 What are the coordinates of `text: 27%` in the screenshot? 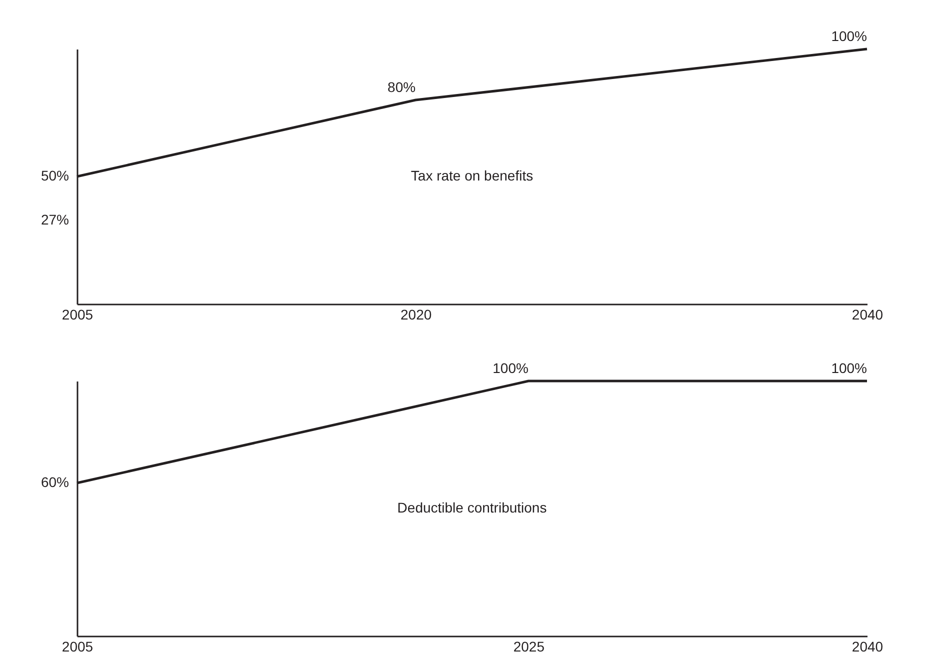 It's located at (54, 220).